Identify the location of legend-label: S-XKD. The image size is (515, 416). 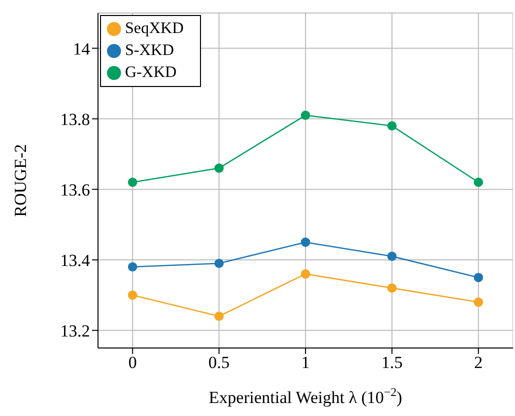
(149, 50).